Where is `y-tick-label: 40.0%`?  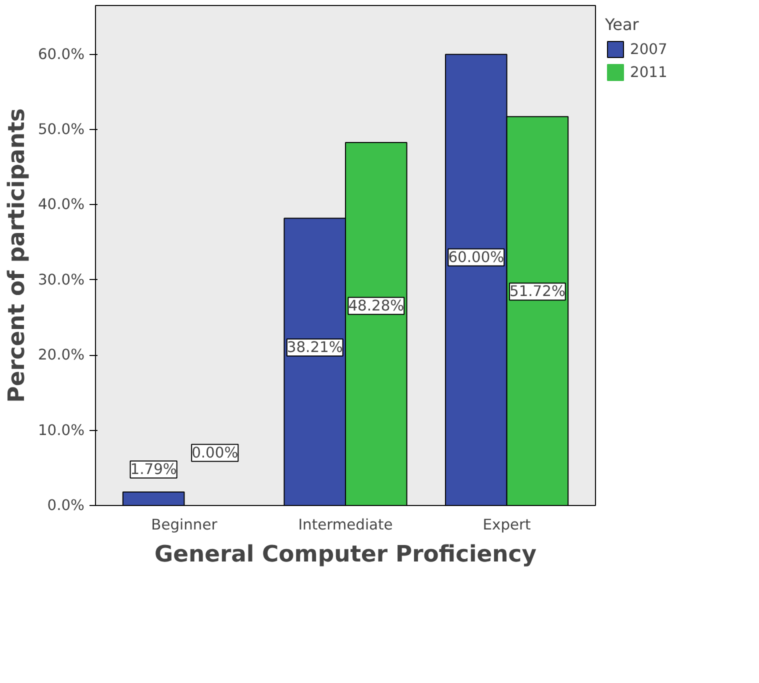
y-tick-label: 40.0% is located at coordinates (61, 205).